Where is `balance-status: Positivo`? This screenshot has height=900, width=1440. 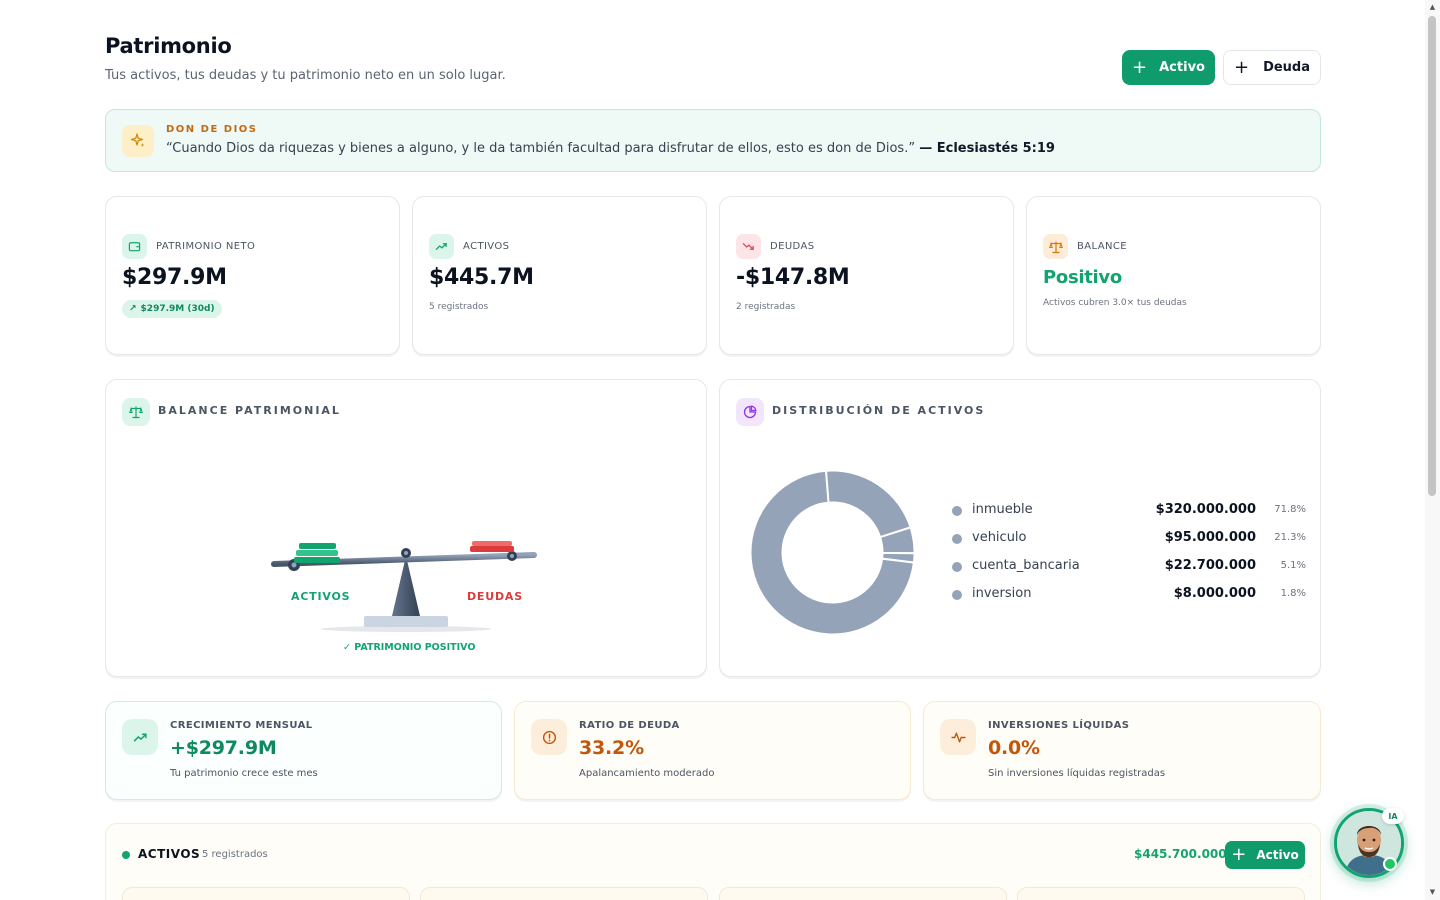 balance-status: Positivo is located at coordinates (1082, 277).